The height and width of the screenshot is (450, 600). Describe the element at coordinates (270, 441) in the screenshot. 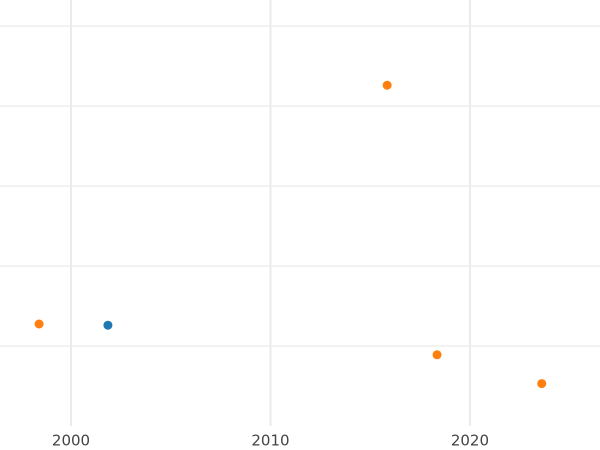

I see `x-tick-label: 2010` at that location.